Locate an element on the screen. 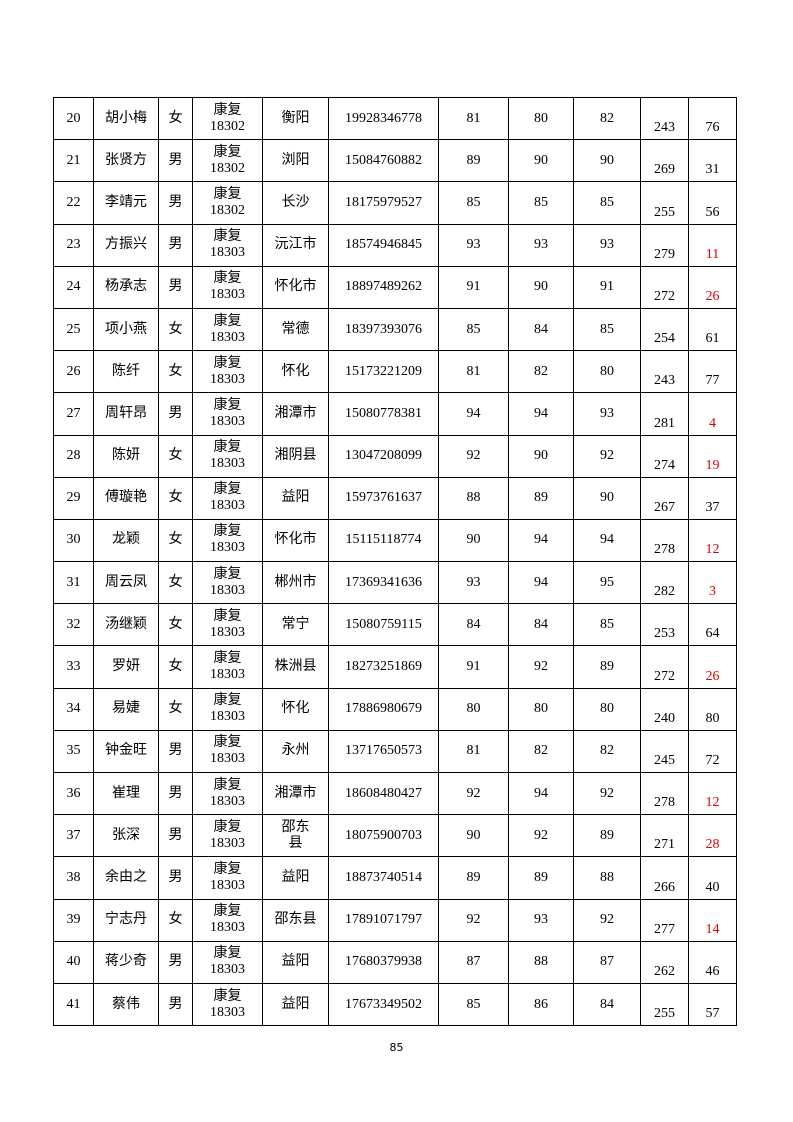 This screenshot has height=1122, width=793. rank: 77 is located at coordinates (712, 372).